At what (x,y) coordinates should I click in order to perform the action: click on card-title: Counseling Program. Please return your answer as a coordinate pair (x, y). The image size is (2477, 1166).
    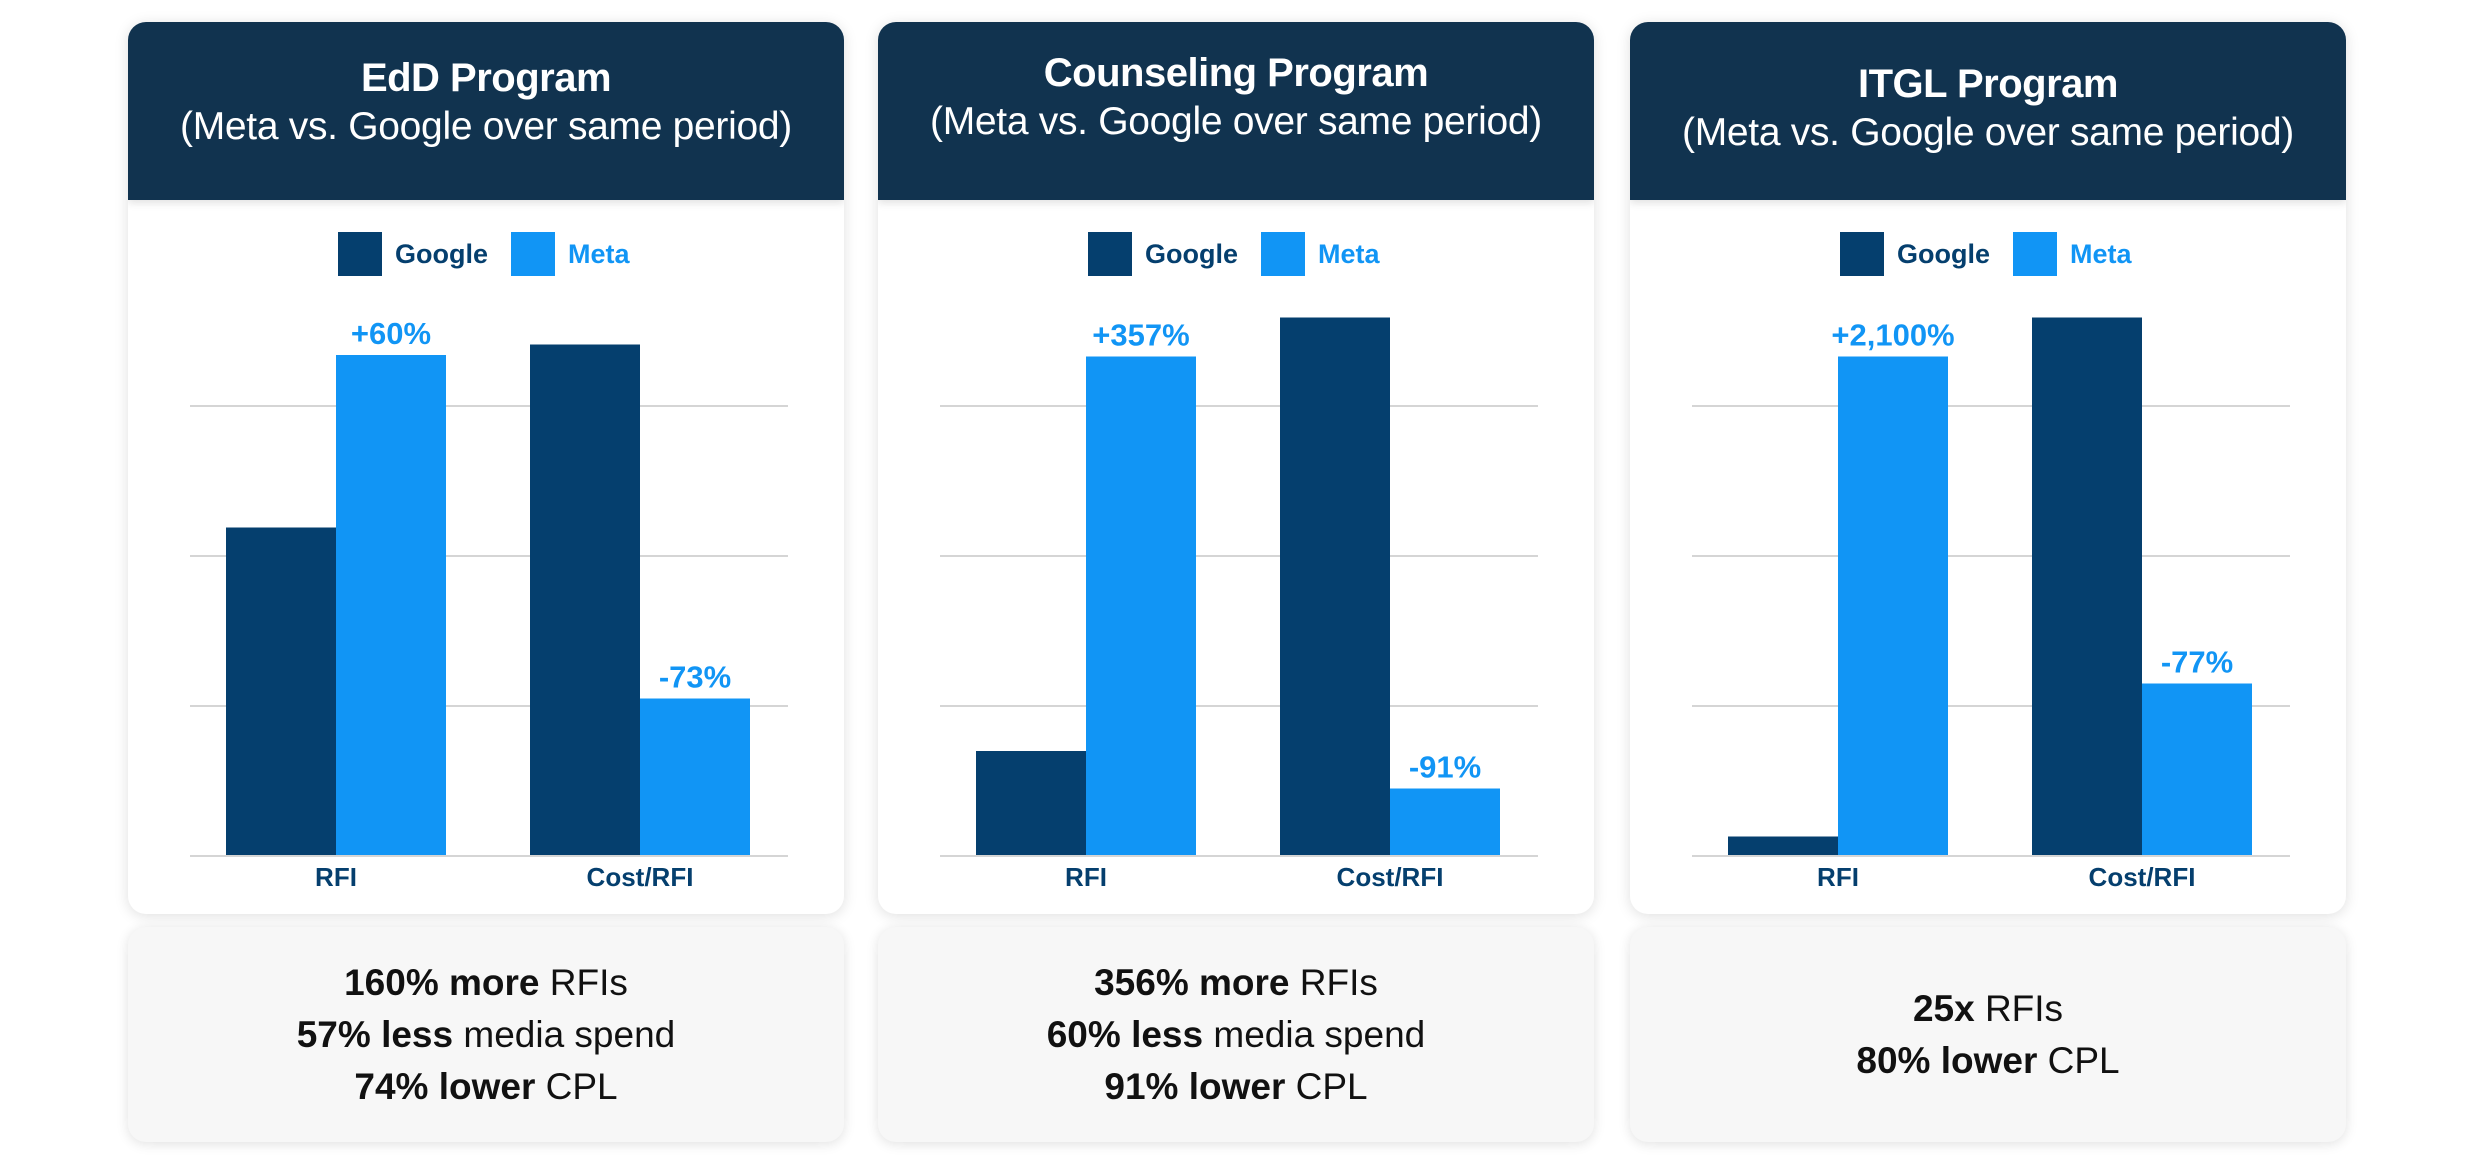
    Looking at the image, I should click on (1236, 73).